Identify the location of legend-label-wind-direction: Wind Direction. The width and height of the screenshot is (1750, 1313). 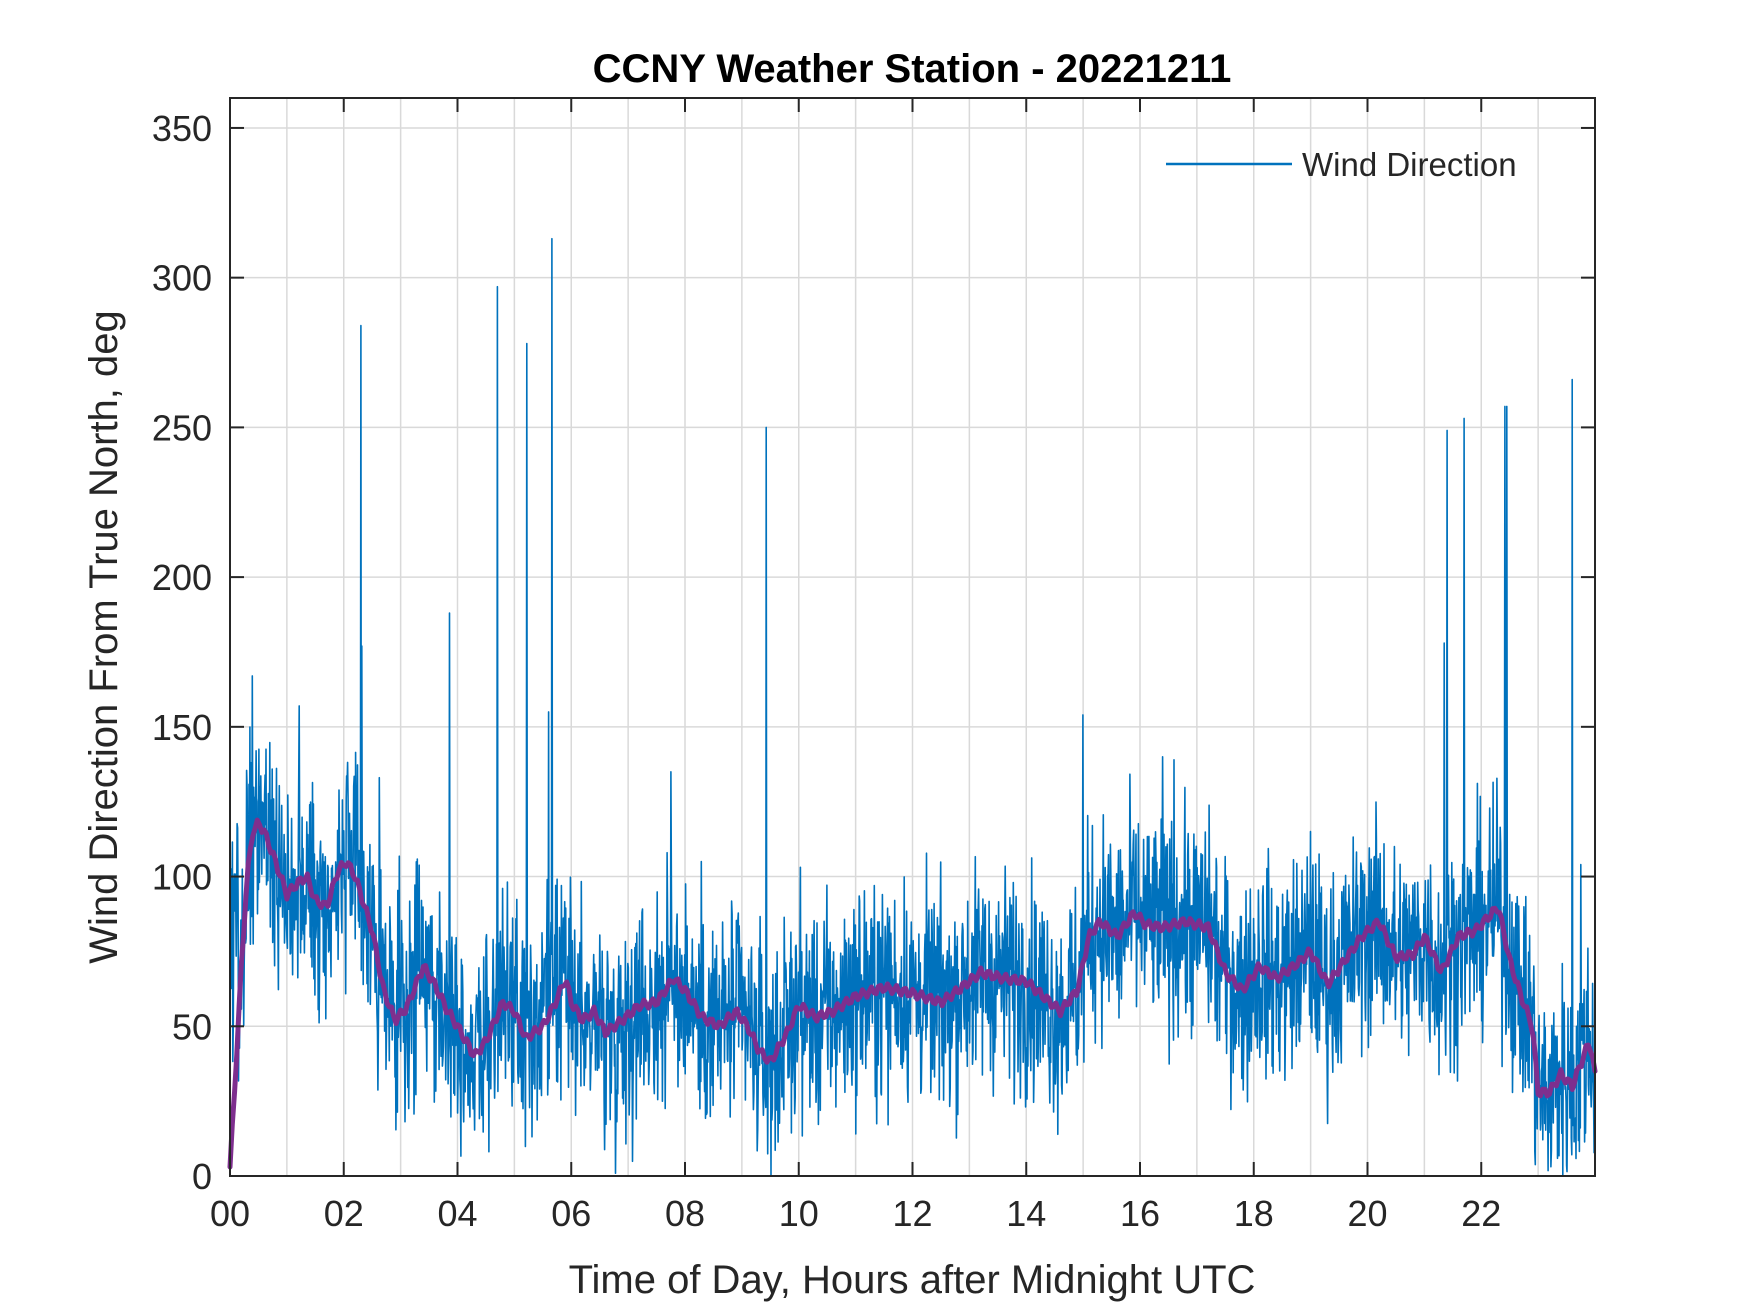
(1409, 164).